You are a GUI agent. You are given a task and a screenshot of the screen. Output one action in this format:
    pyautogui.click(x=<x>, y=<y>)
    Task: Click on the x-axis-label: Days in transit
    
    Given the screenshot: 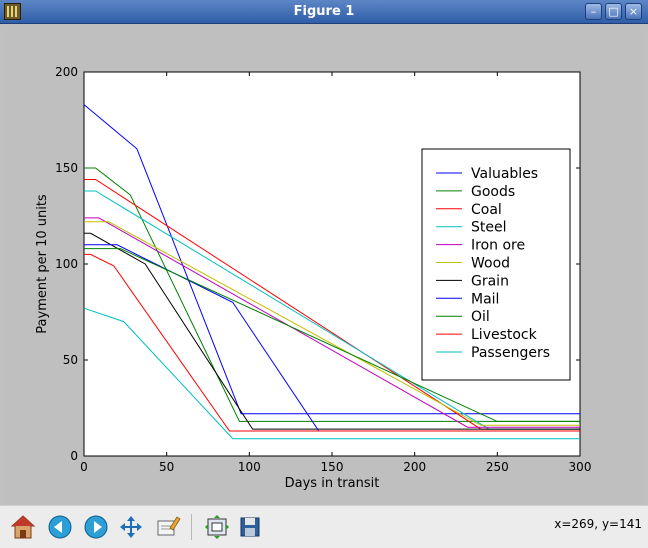 What is the action you would take?
    pyautogui.click(x=332, y=483)
    